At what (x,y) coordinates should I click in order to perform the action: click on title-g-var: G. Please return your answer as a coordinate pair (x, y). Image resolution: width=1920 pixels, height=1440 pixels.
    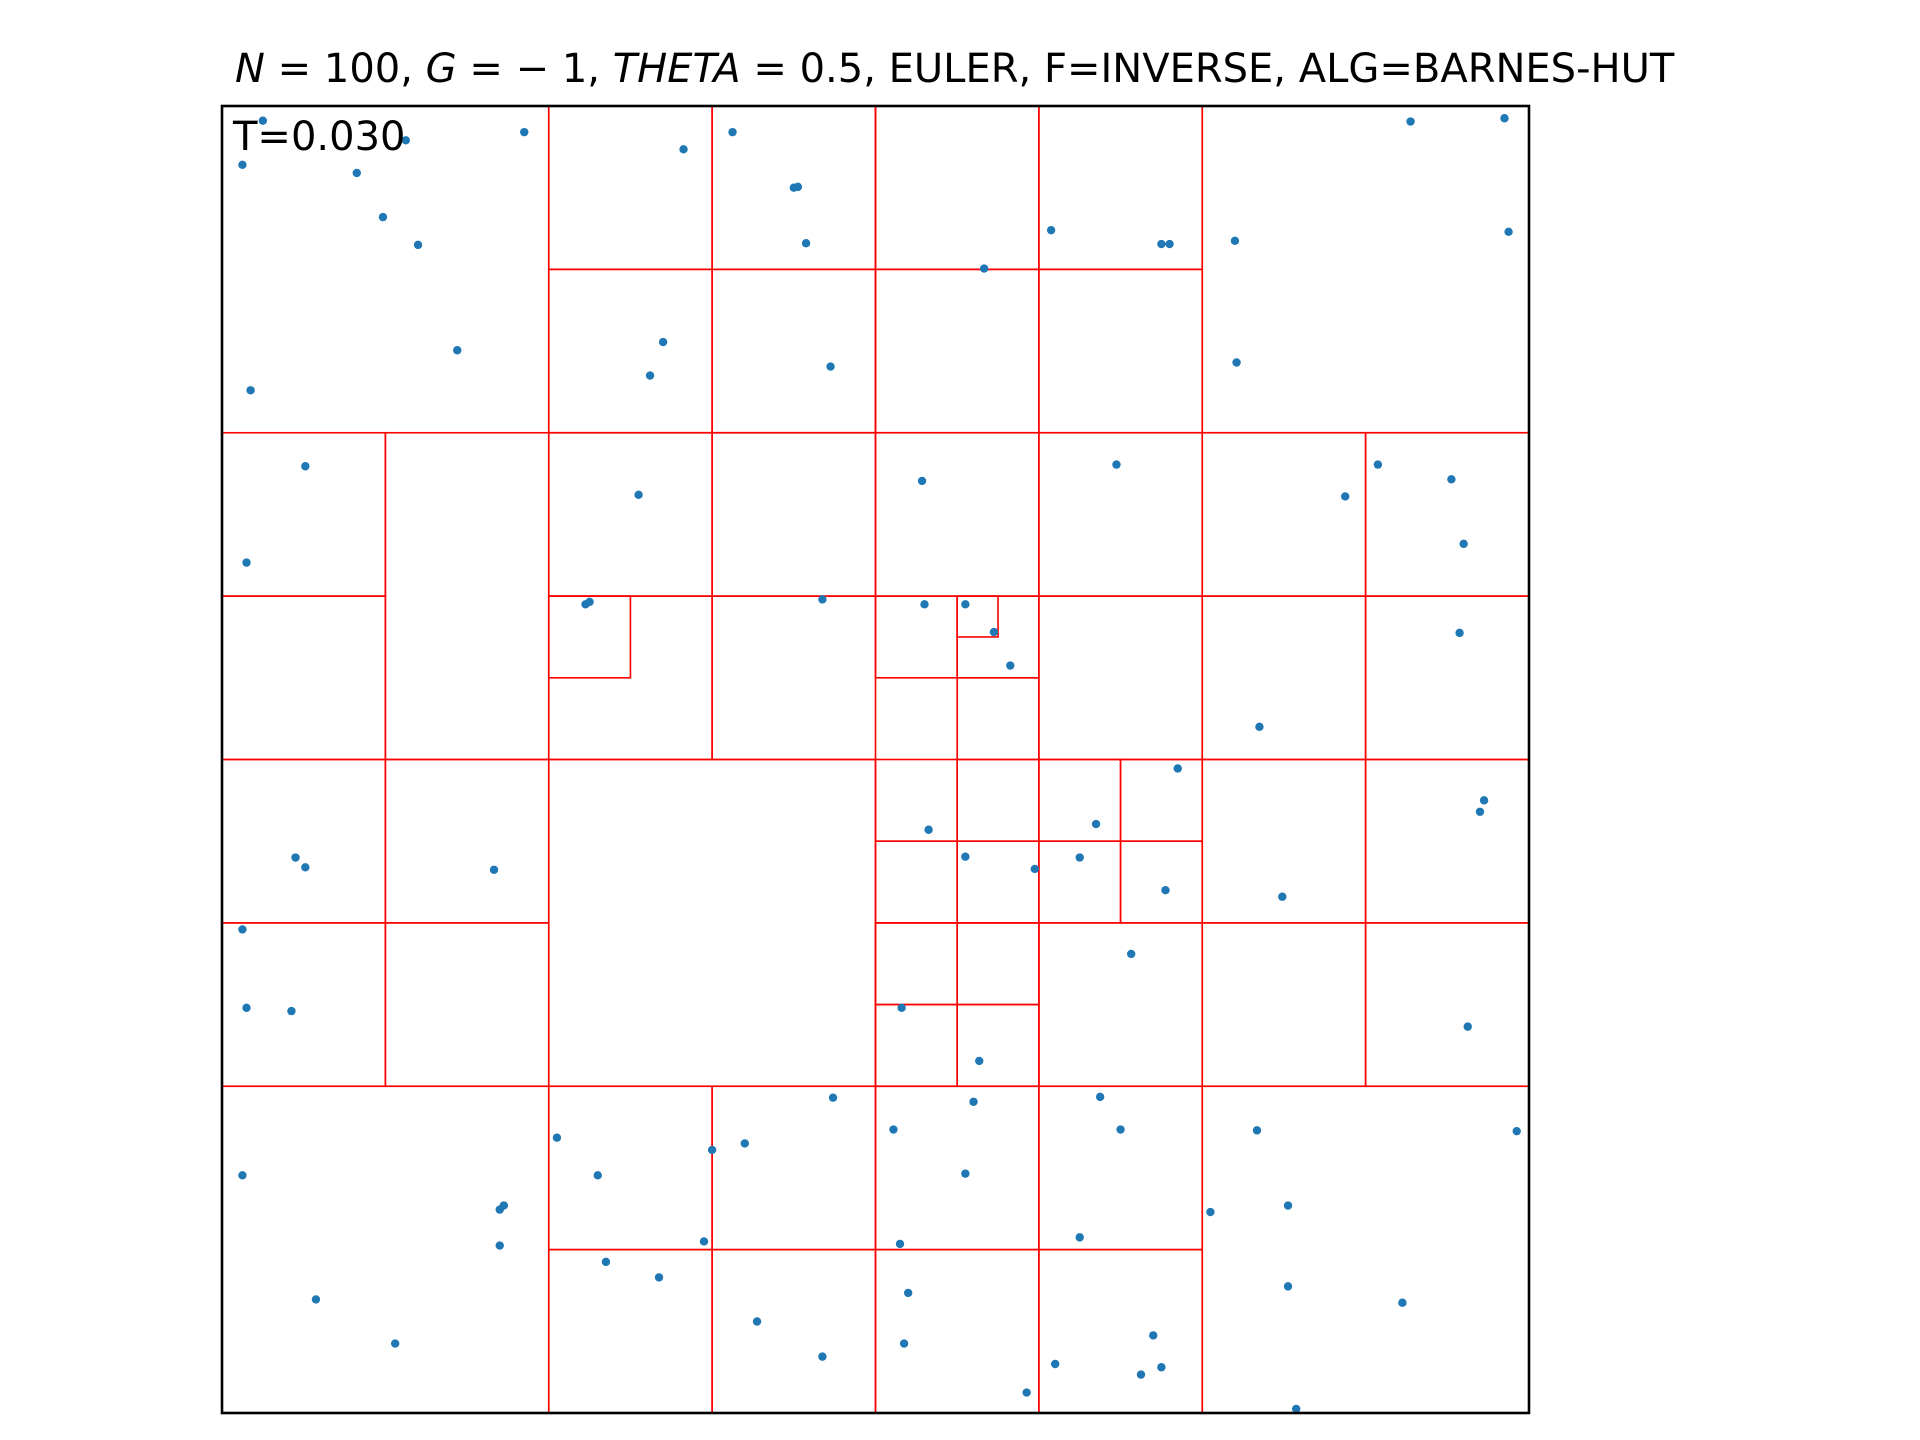
    Looking at the image, I should click on (441, 69).